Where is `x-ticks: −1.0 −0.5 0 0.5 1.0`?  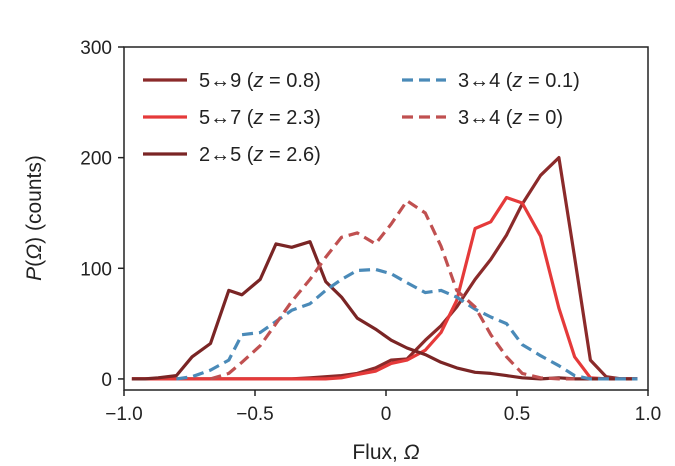
x-ticks: −1.0 −0.5 0 0.5 1.0 is located at coordinates (383, 407).